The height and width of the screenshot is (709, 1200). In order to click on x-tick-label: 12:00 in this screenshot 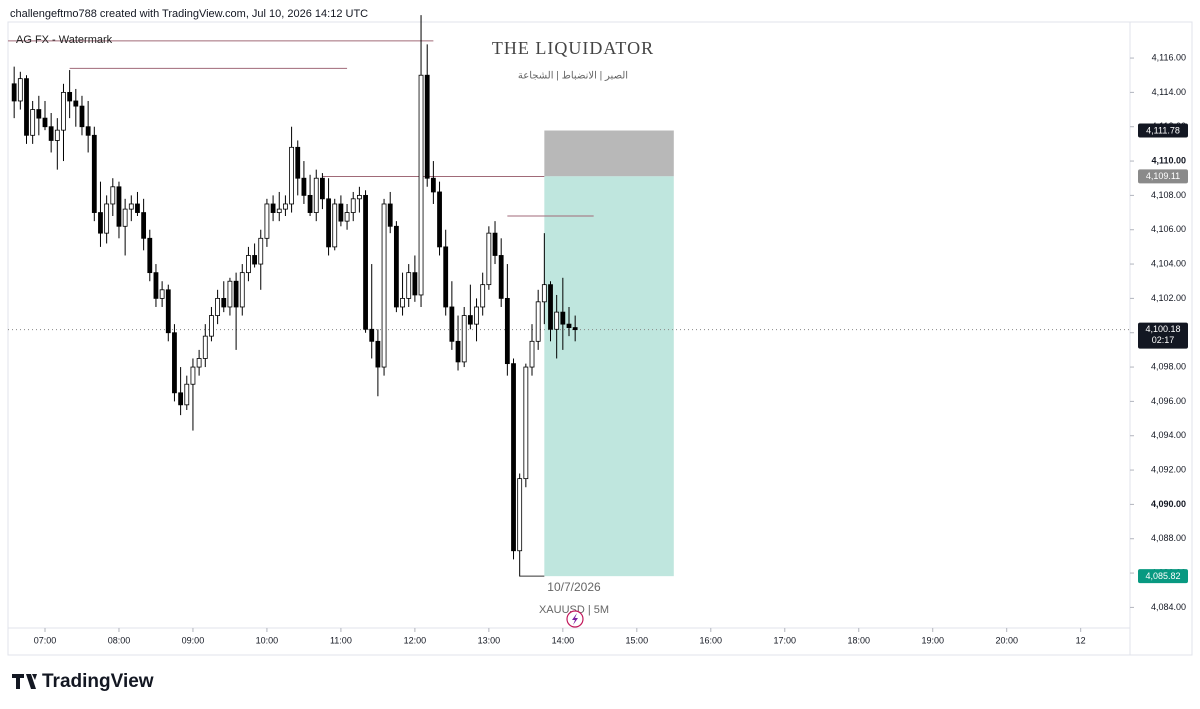, I will do `click(415, 640)`.